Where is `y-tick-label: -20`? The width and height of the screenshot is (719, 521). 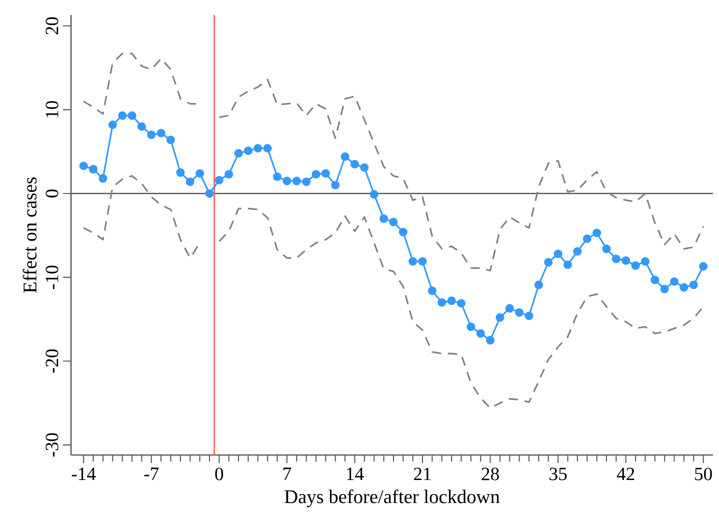 y-tick-label: -20 is located at coordinates (52, 361).